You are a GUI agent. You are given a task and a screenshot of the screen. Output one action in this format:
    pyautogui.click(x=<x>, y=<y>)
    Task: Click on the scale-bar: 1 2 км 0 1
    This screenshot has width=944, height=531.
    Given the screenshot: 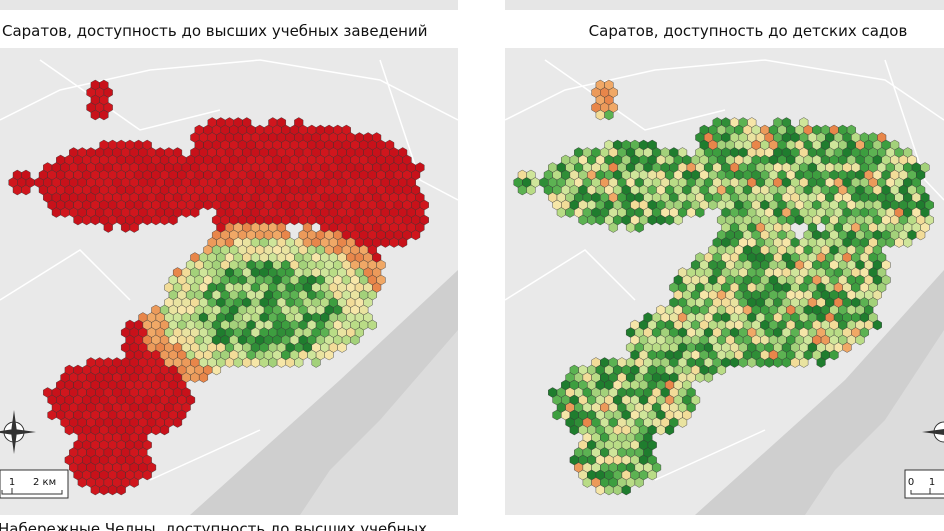 What is the action you would take?
    pyautogui.click(x=472, y=484)
    